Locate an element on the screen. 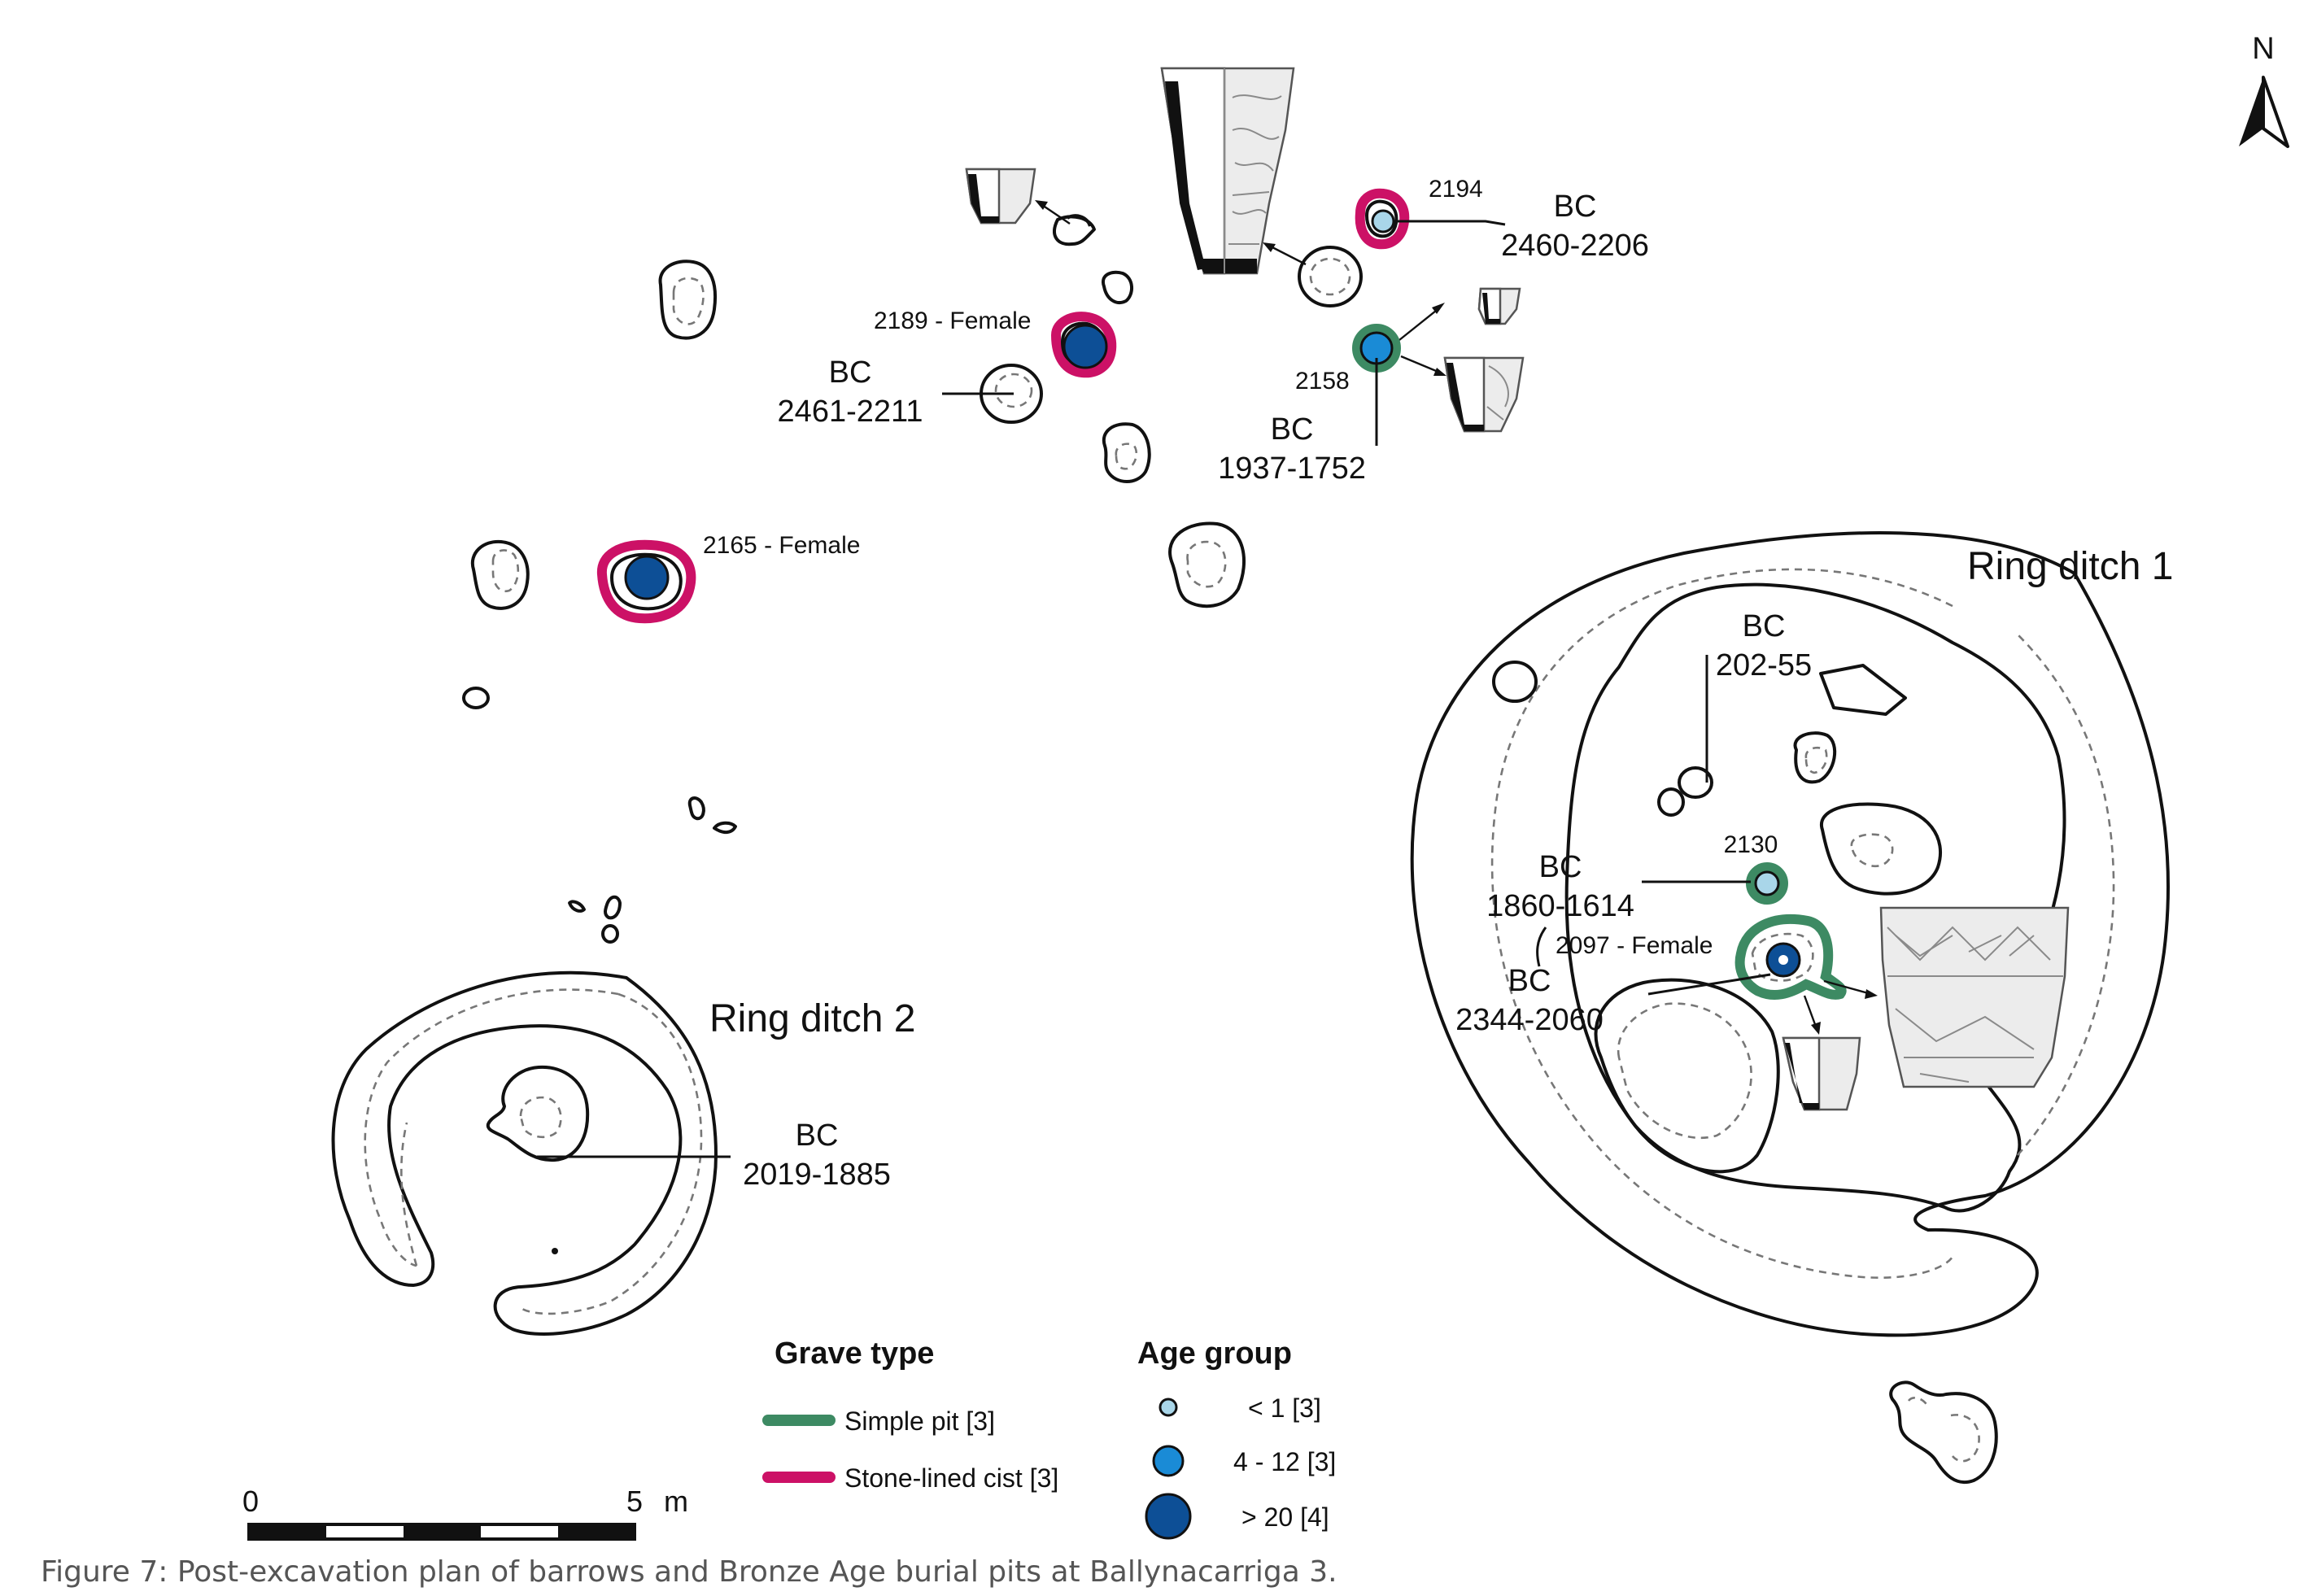  burial-2165: 2165 - Female is located at coordinates (728, 578).